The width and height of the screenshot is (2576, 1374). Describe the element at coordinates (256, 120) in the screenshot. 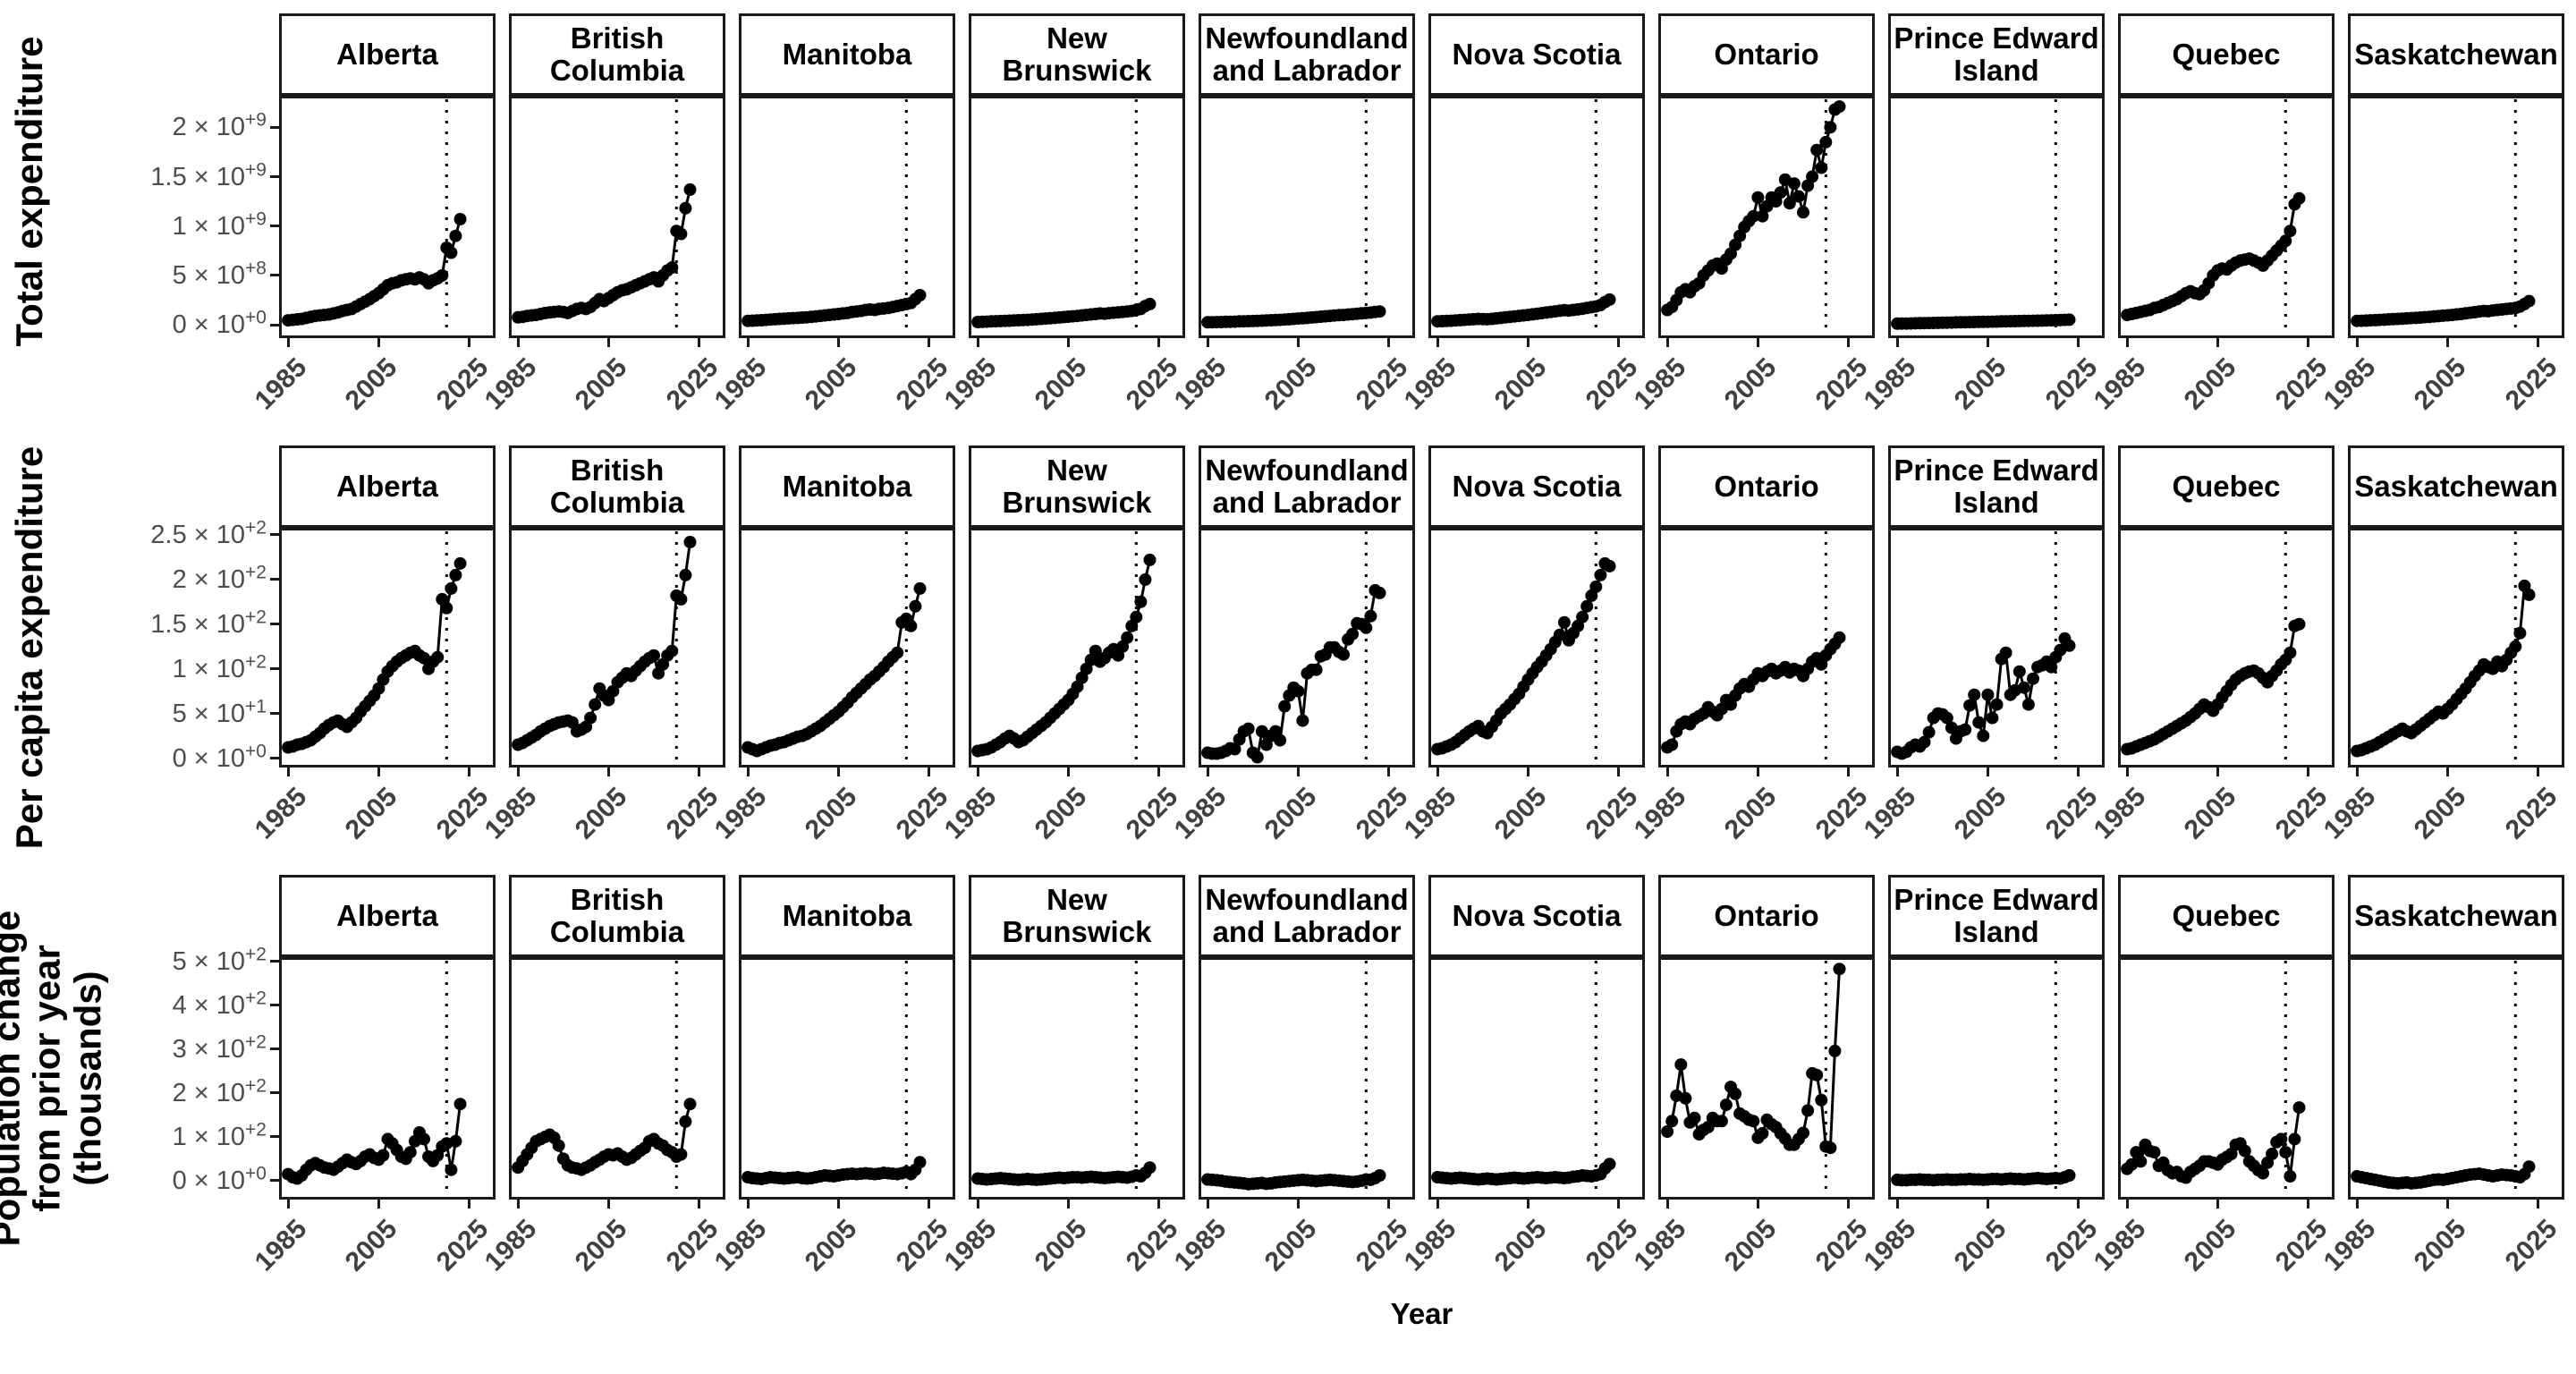

I see `y-tick-exponent: +9` at that location.